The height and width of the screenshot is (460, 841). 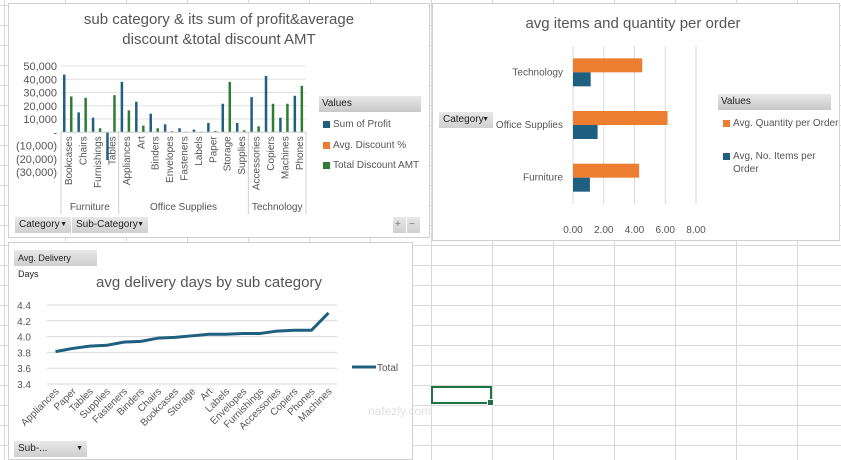 I want to click on legend-item-items: Avg, No. Items per Order, so click(x=778, y=163).